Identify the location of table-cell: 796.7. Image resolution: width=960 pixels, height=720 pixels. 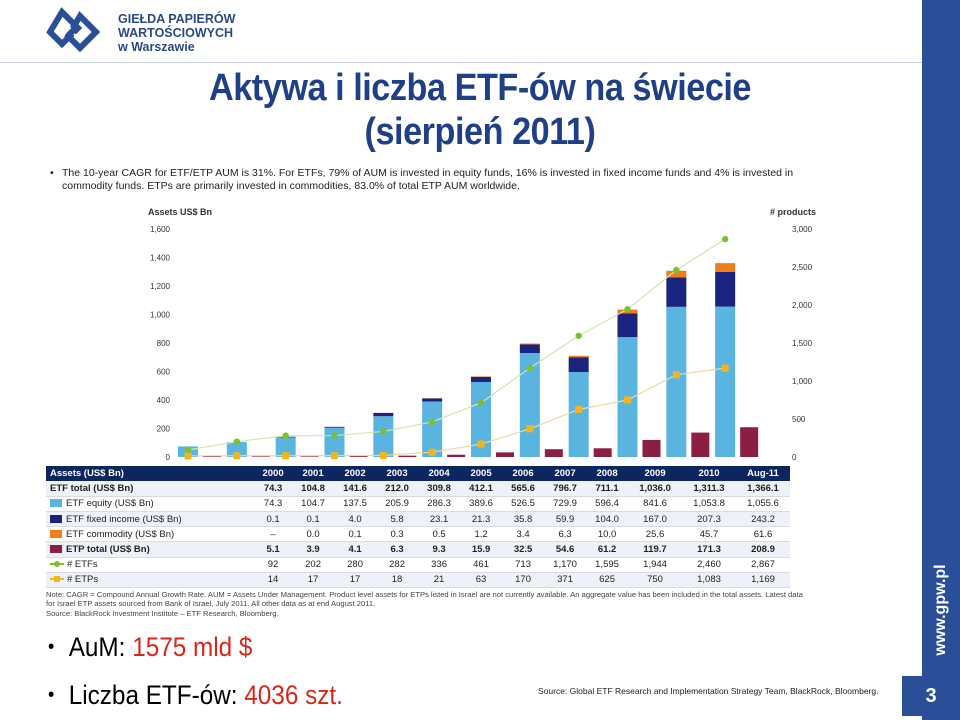
(565, 489).